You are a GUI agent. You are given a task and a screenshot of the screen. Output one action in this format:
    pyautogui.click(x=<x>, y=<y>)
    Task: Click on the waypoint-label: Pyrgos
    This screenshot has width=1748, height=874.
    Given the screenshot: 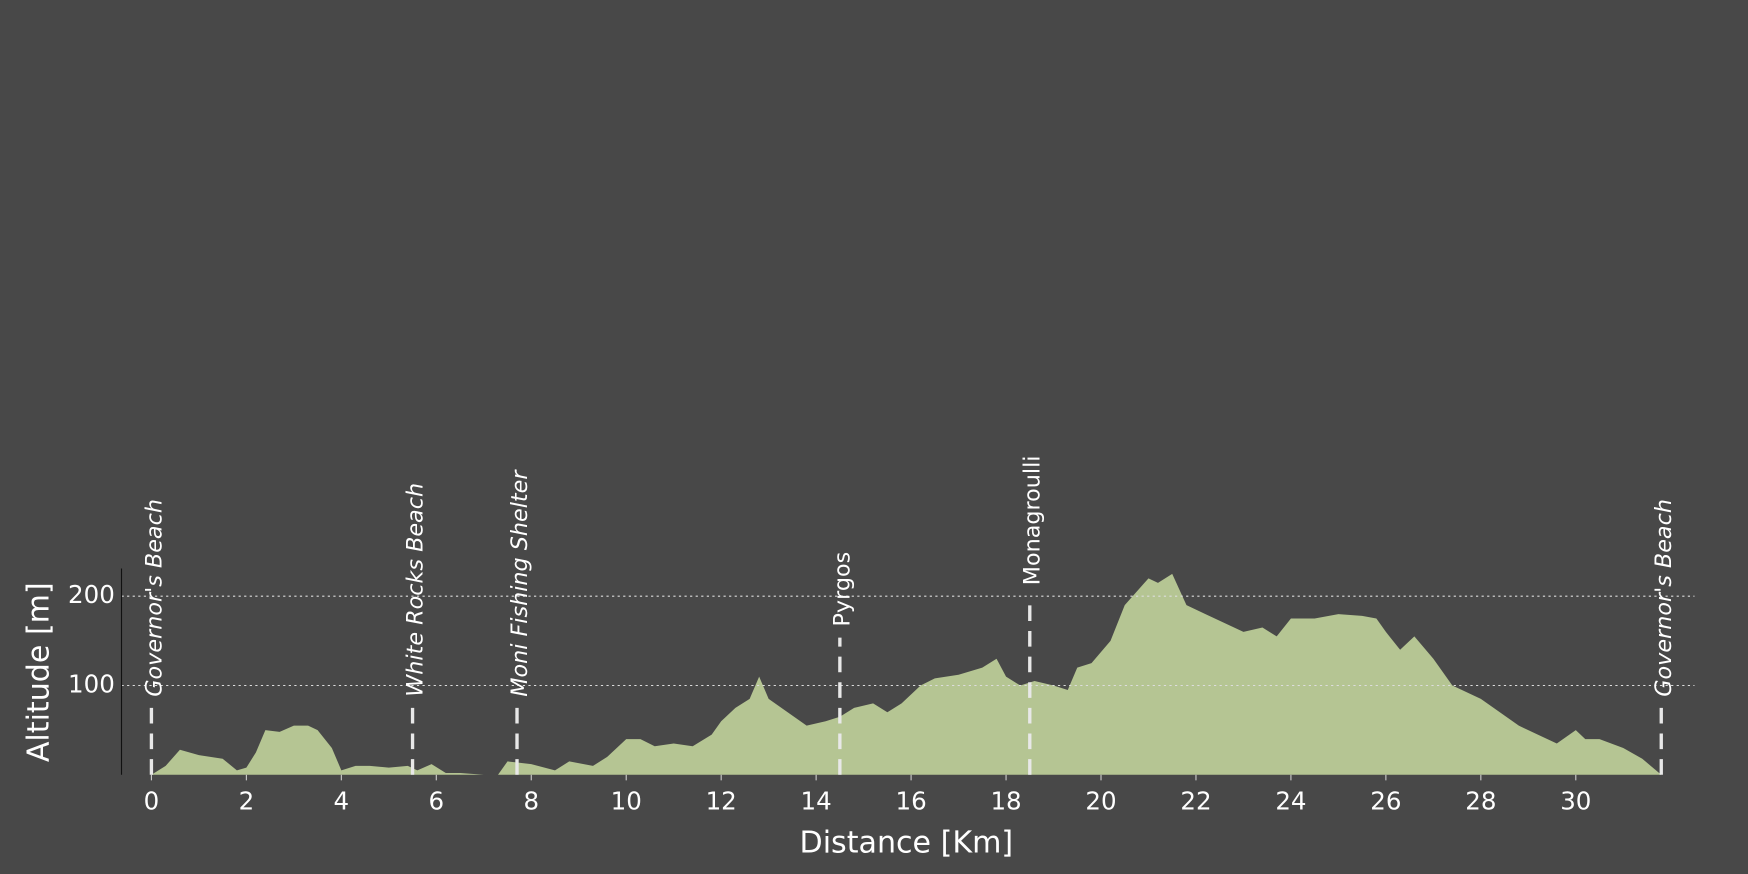 What is the action you would take?
    pyautogui.click(x=843, y=589)
    